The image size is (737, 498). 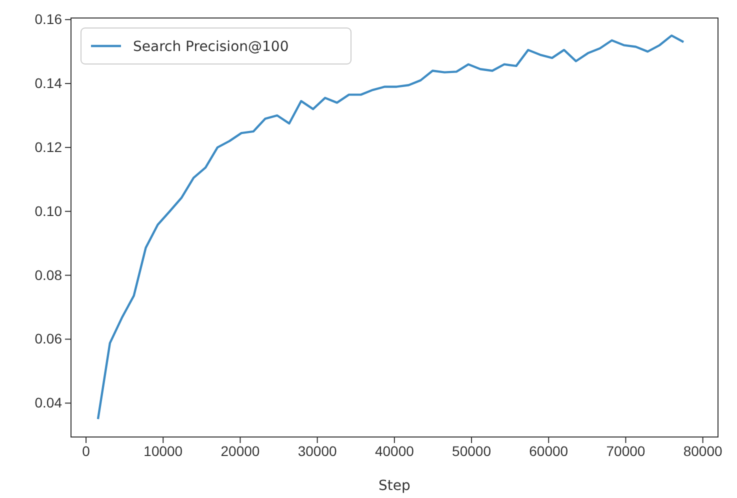 I want to click on x-tick-label: 60000, so click(x=548, y=450).